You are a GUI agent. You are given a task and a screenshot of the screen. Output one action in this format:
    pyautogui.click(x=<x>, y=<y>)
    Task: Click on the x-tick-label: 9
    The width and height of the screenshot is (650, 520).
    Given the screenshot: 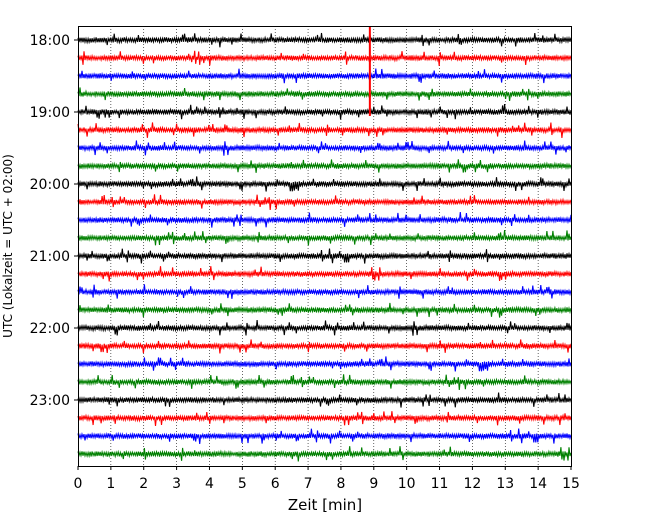 What is the action you would take?
    pyautogui.click(x=373, y=484)
    